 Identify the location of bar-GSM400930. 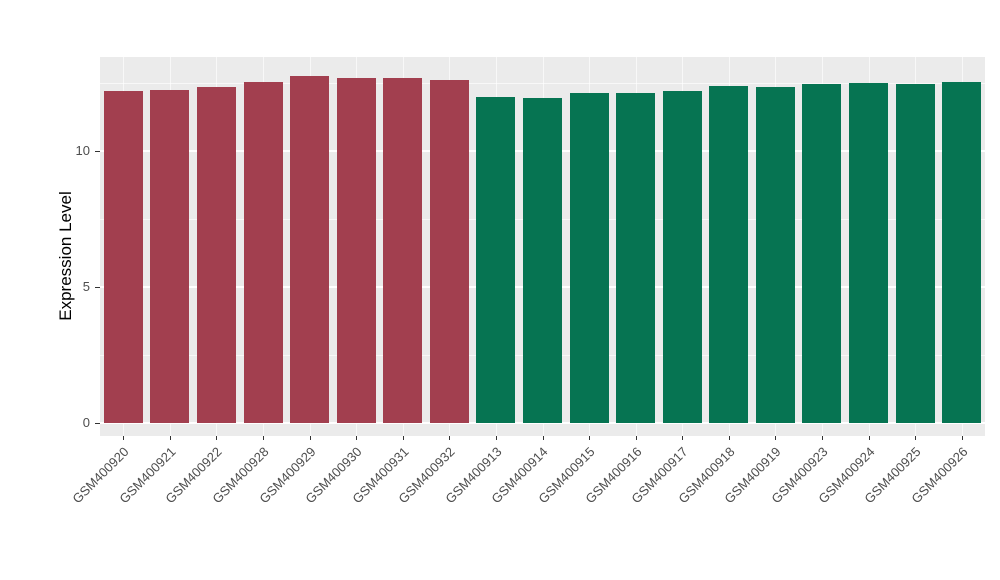
(356, 250).